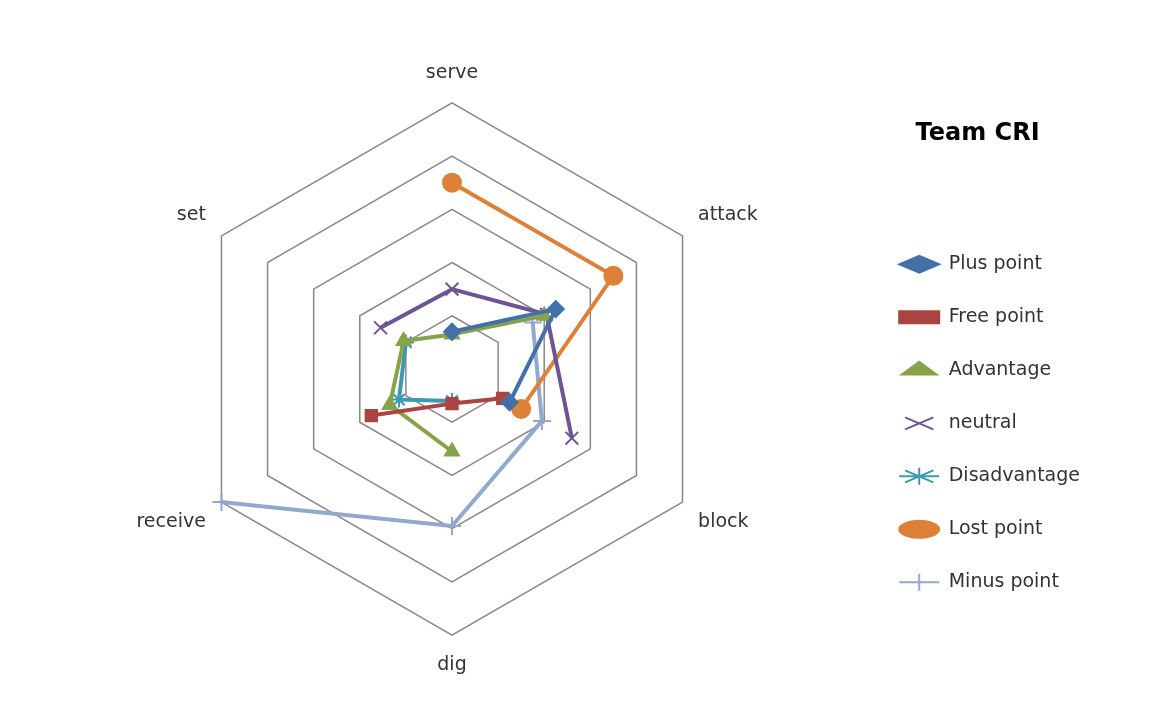 The width and height of the screenshot is (1150, 718). I want to click on legend-label: Plus point, so click(995, 262).